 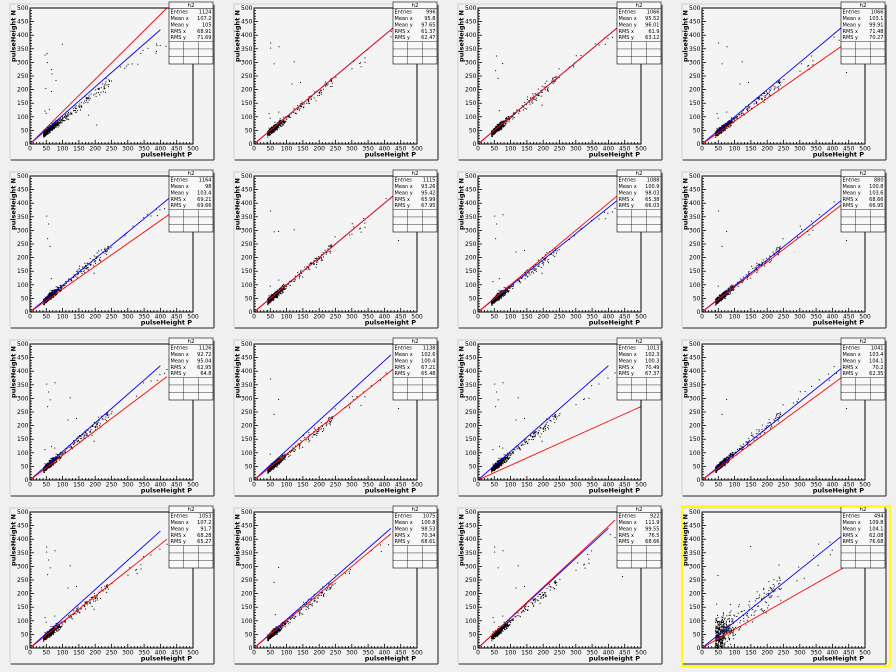 I want to click on x-tick-label: 200, so click(x=319, y=317).